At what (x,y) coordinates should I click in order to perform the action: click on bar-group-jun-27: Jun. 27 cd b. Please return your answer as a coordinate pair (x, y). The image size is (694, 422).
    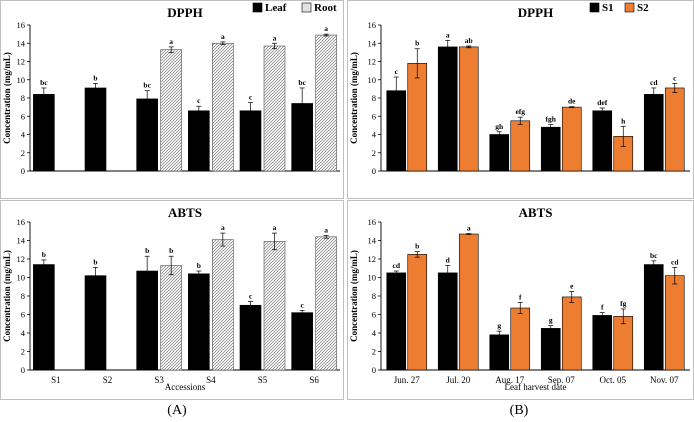
    Looking at the image, I should click on (407, 313).